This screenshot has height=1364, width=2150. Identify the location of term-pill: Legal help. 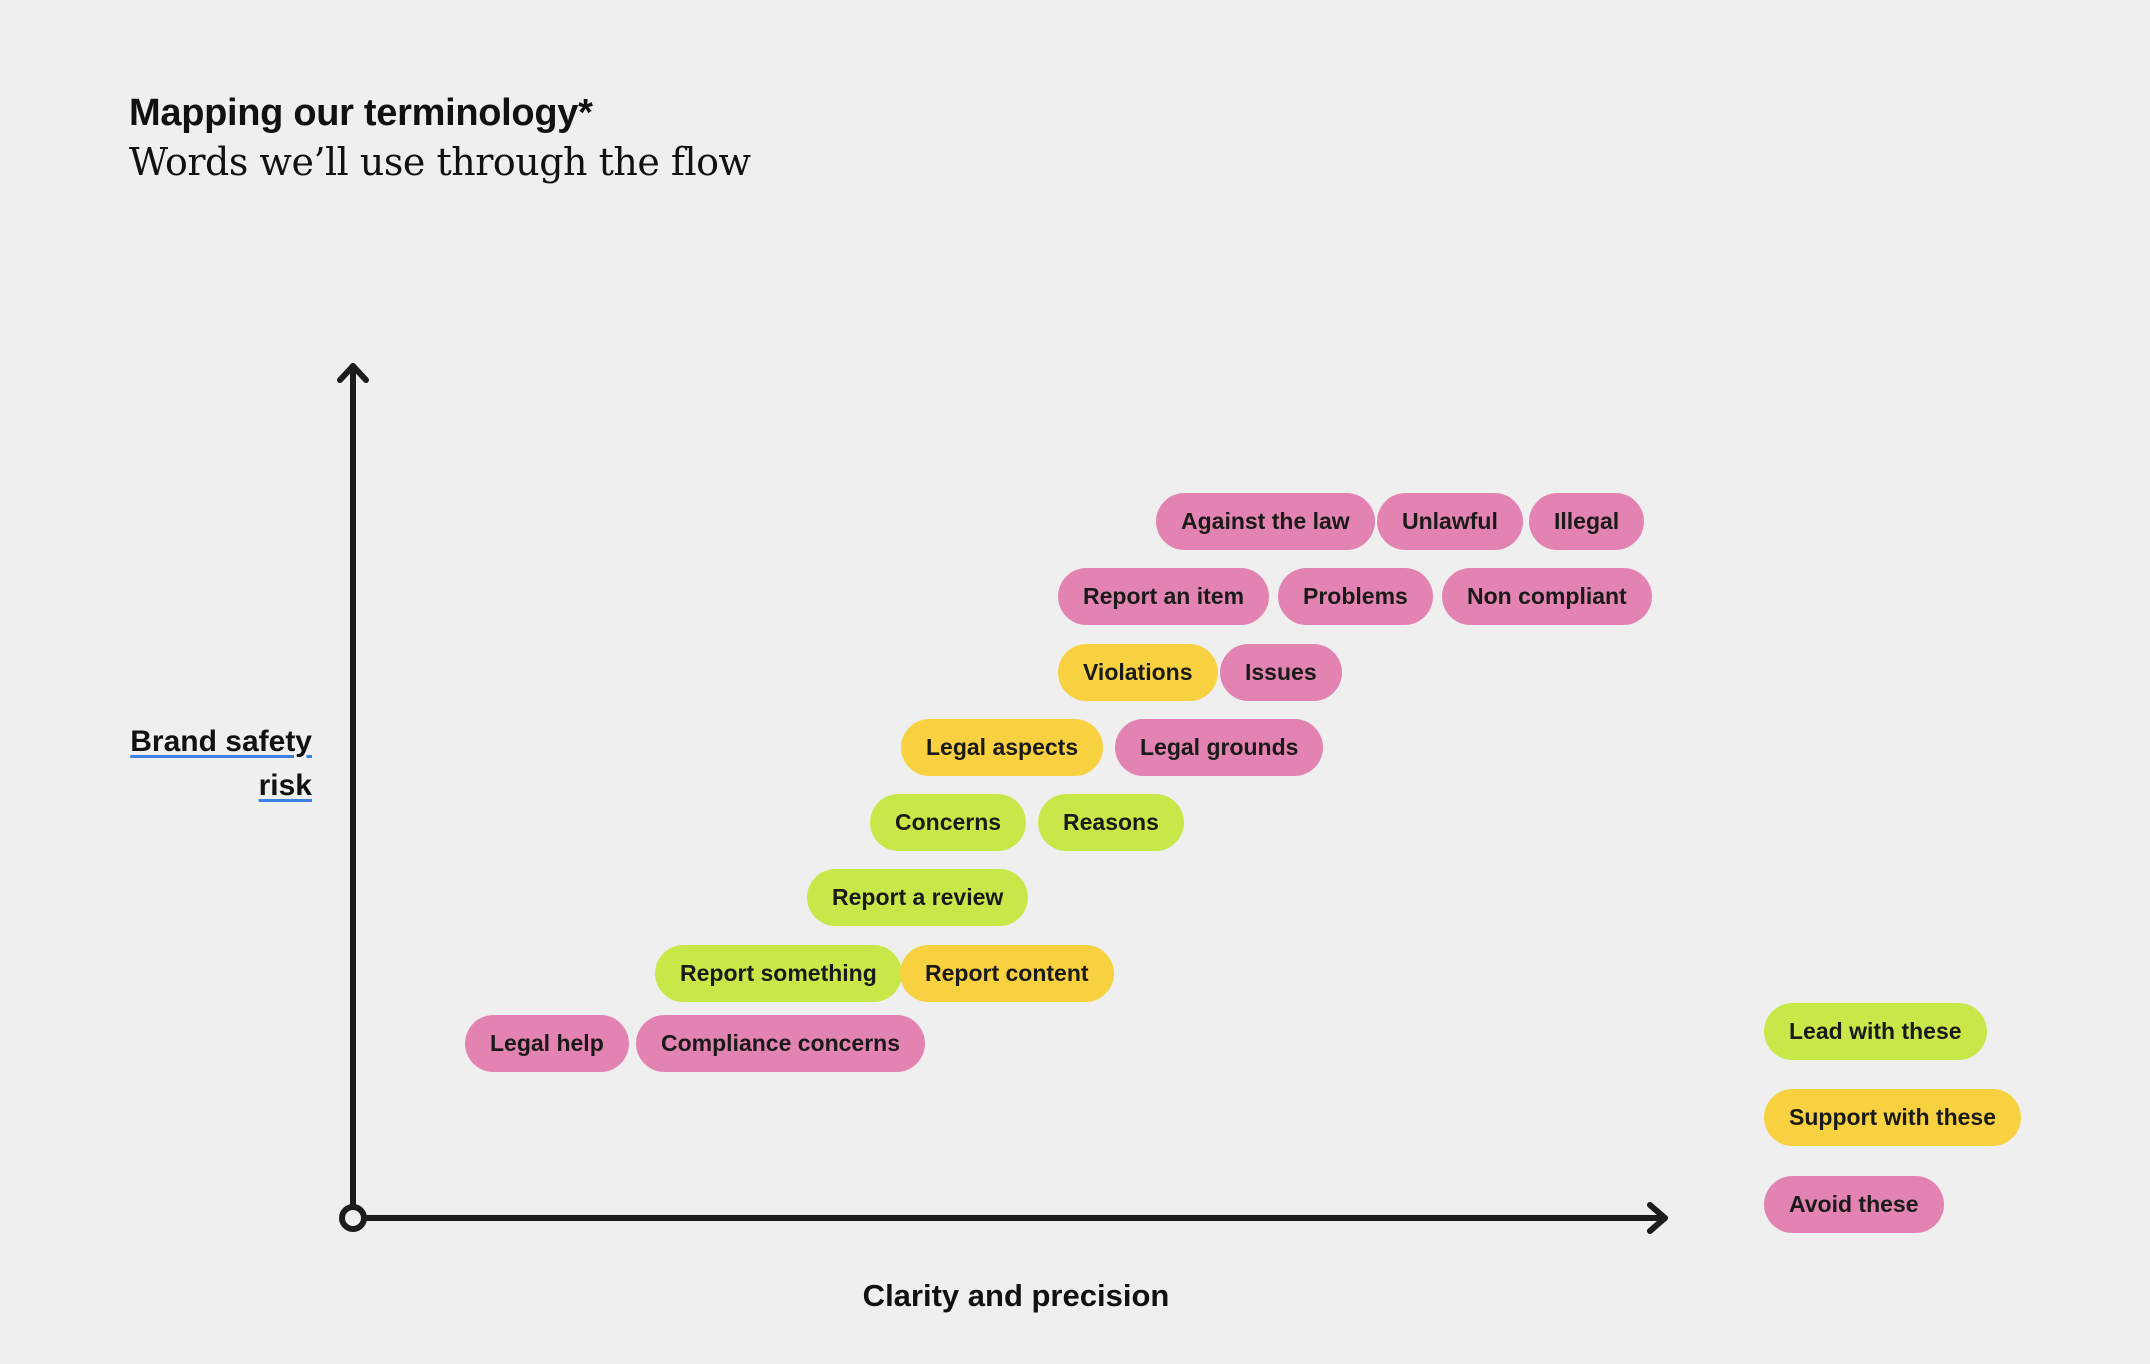
(547, 1043).